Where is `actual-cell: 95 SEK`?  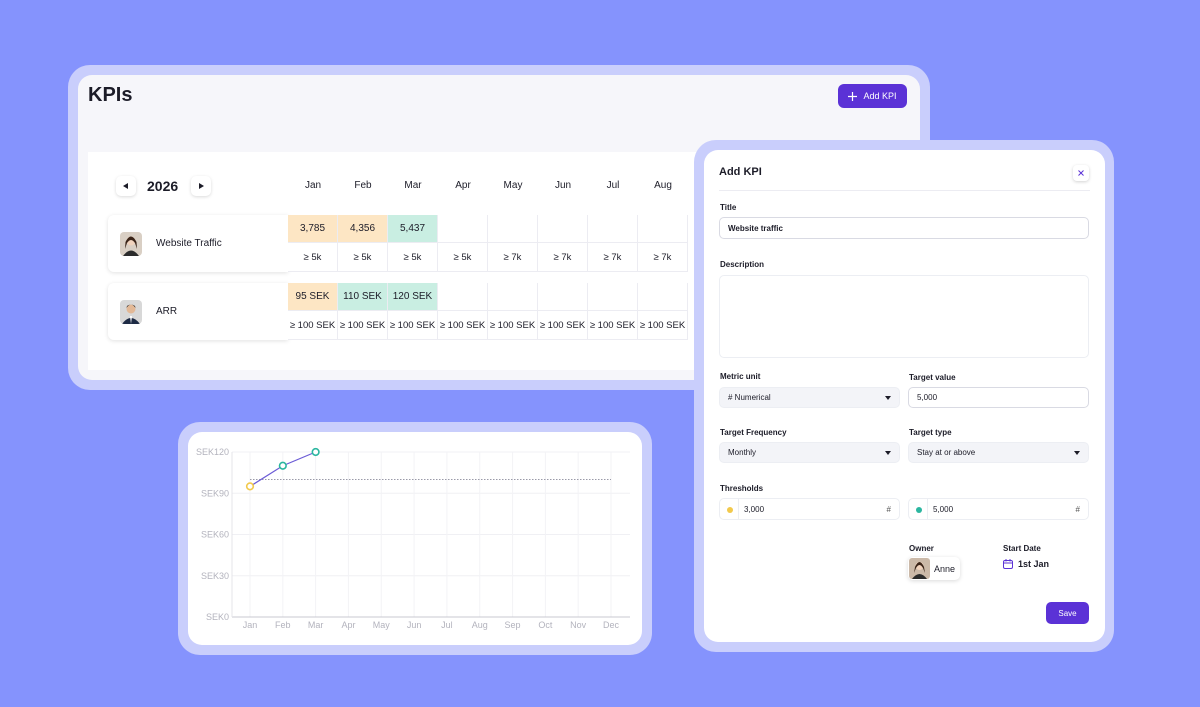
actual-cell: 95 SEK is located at coordinates (313, 297).